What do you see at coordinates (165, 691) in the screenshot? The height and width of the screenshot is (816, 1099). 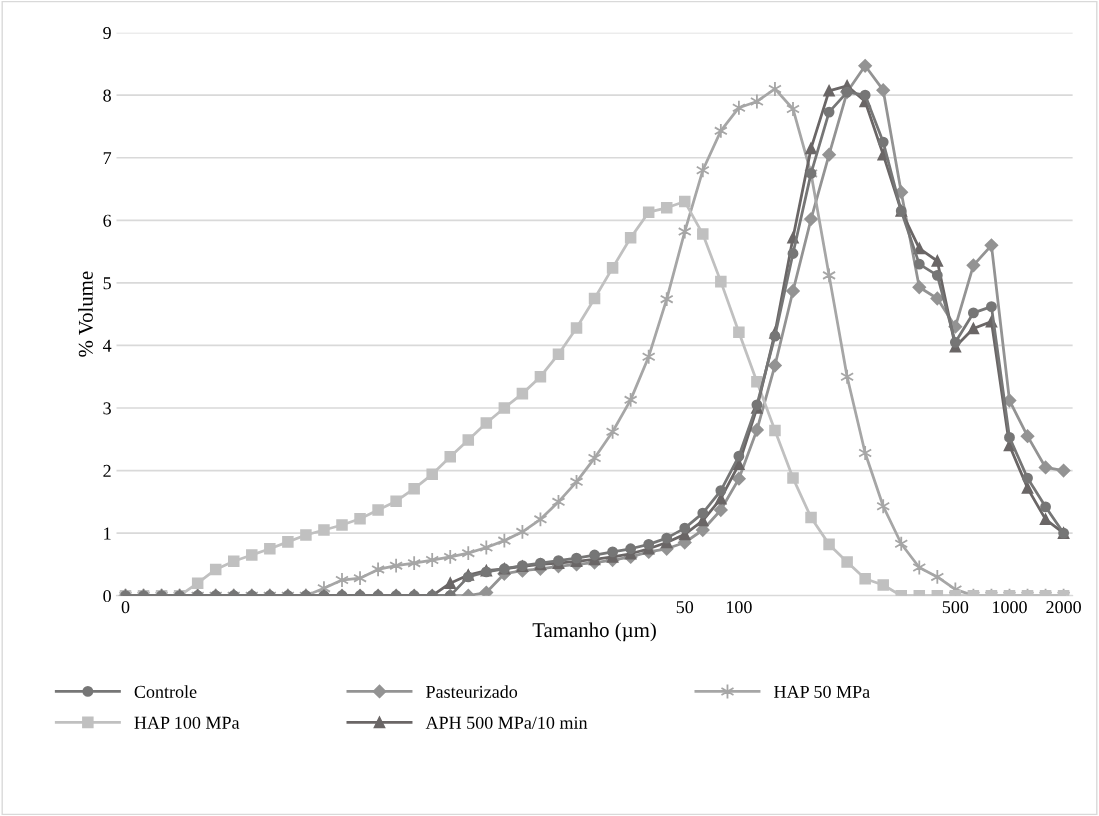 I see `legend-label: Controle` at bounding box center [165, 691].